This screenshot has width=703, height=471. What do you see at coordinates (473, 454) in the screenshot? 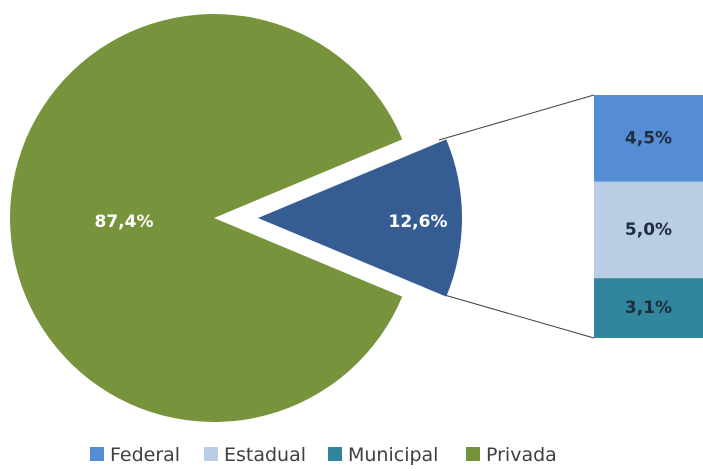
I see `legend-swatch-privada` at bounding box center [473, 454].